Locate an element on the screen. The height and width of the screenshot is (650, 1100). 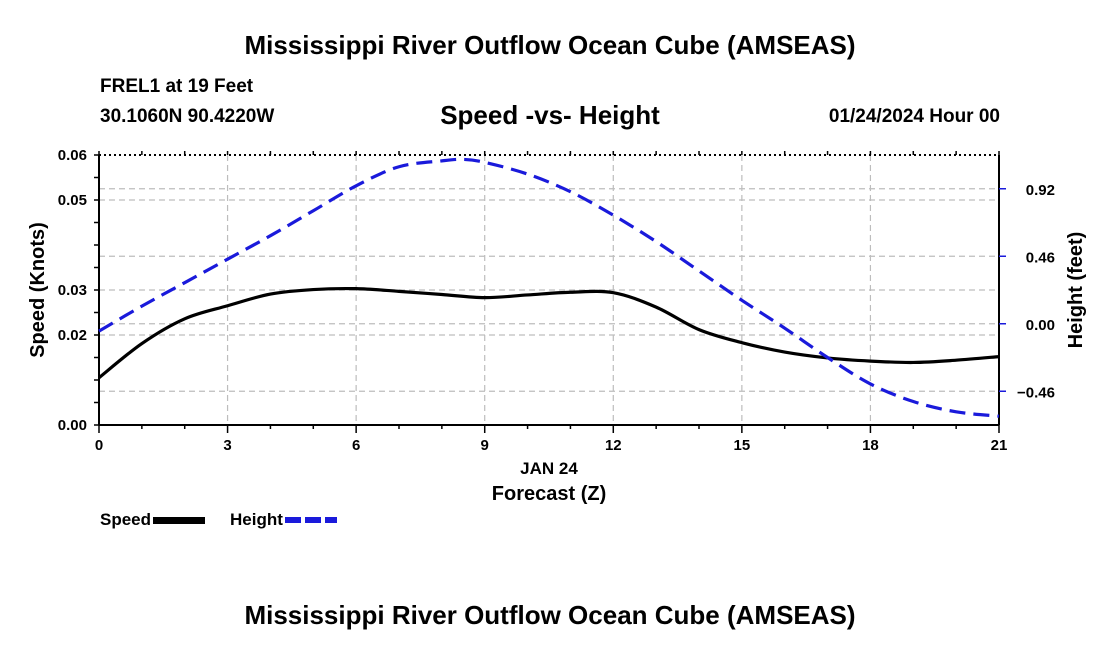
chart-subtitle: Speed -vs- Height is located at coordinates (550, 115).